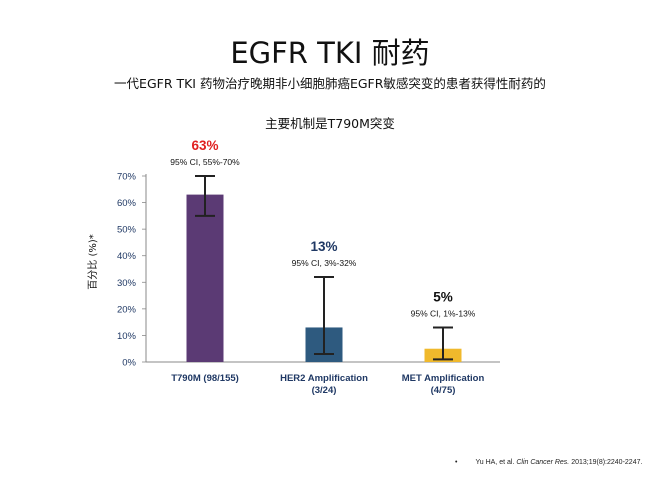 The width and height of the screenshot is (660, 480). Describe the element at coordinates (205, 278) in the screenshot. I see `bar` at that location.